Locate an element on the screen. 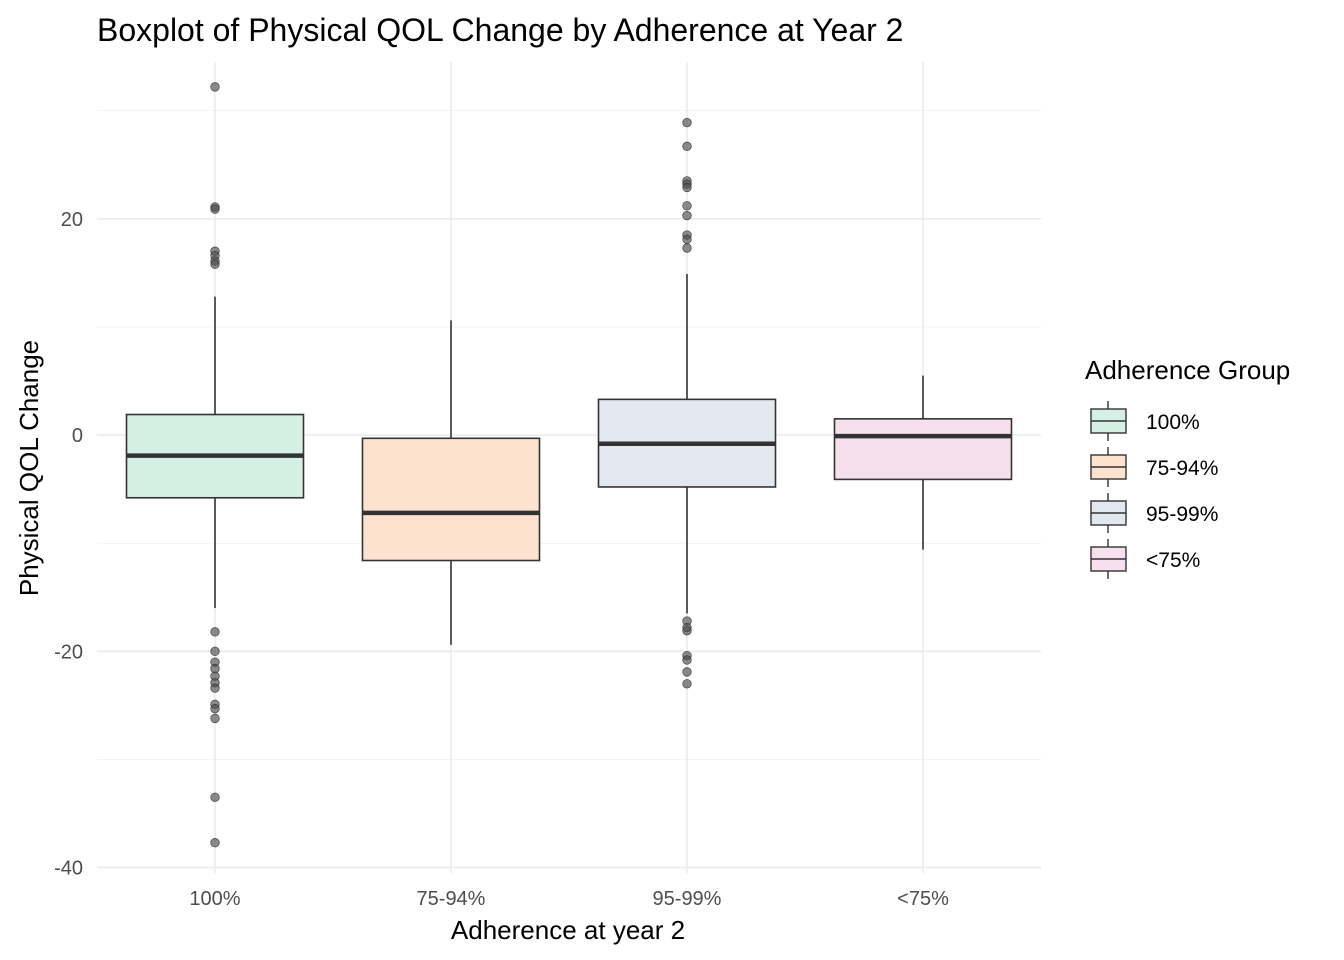 The width and height of the screenshot is (1344, 960). legend: Adherence Group 100% 75-94% 95-99% <75% is located at coordinates (1187, 467).